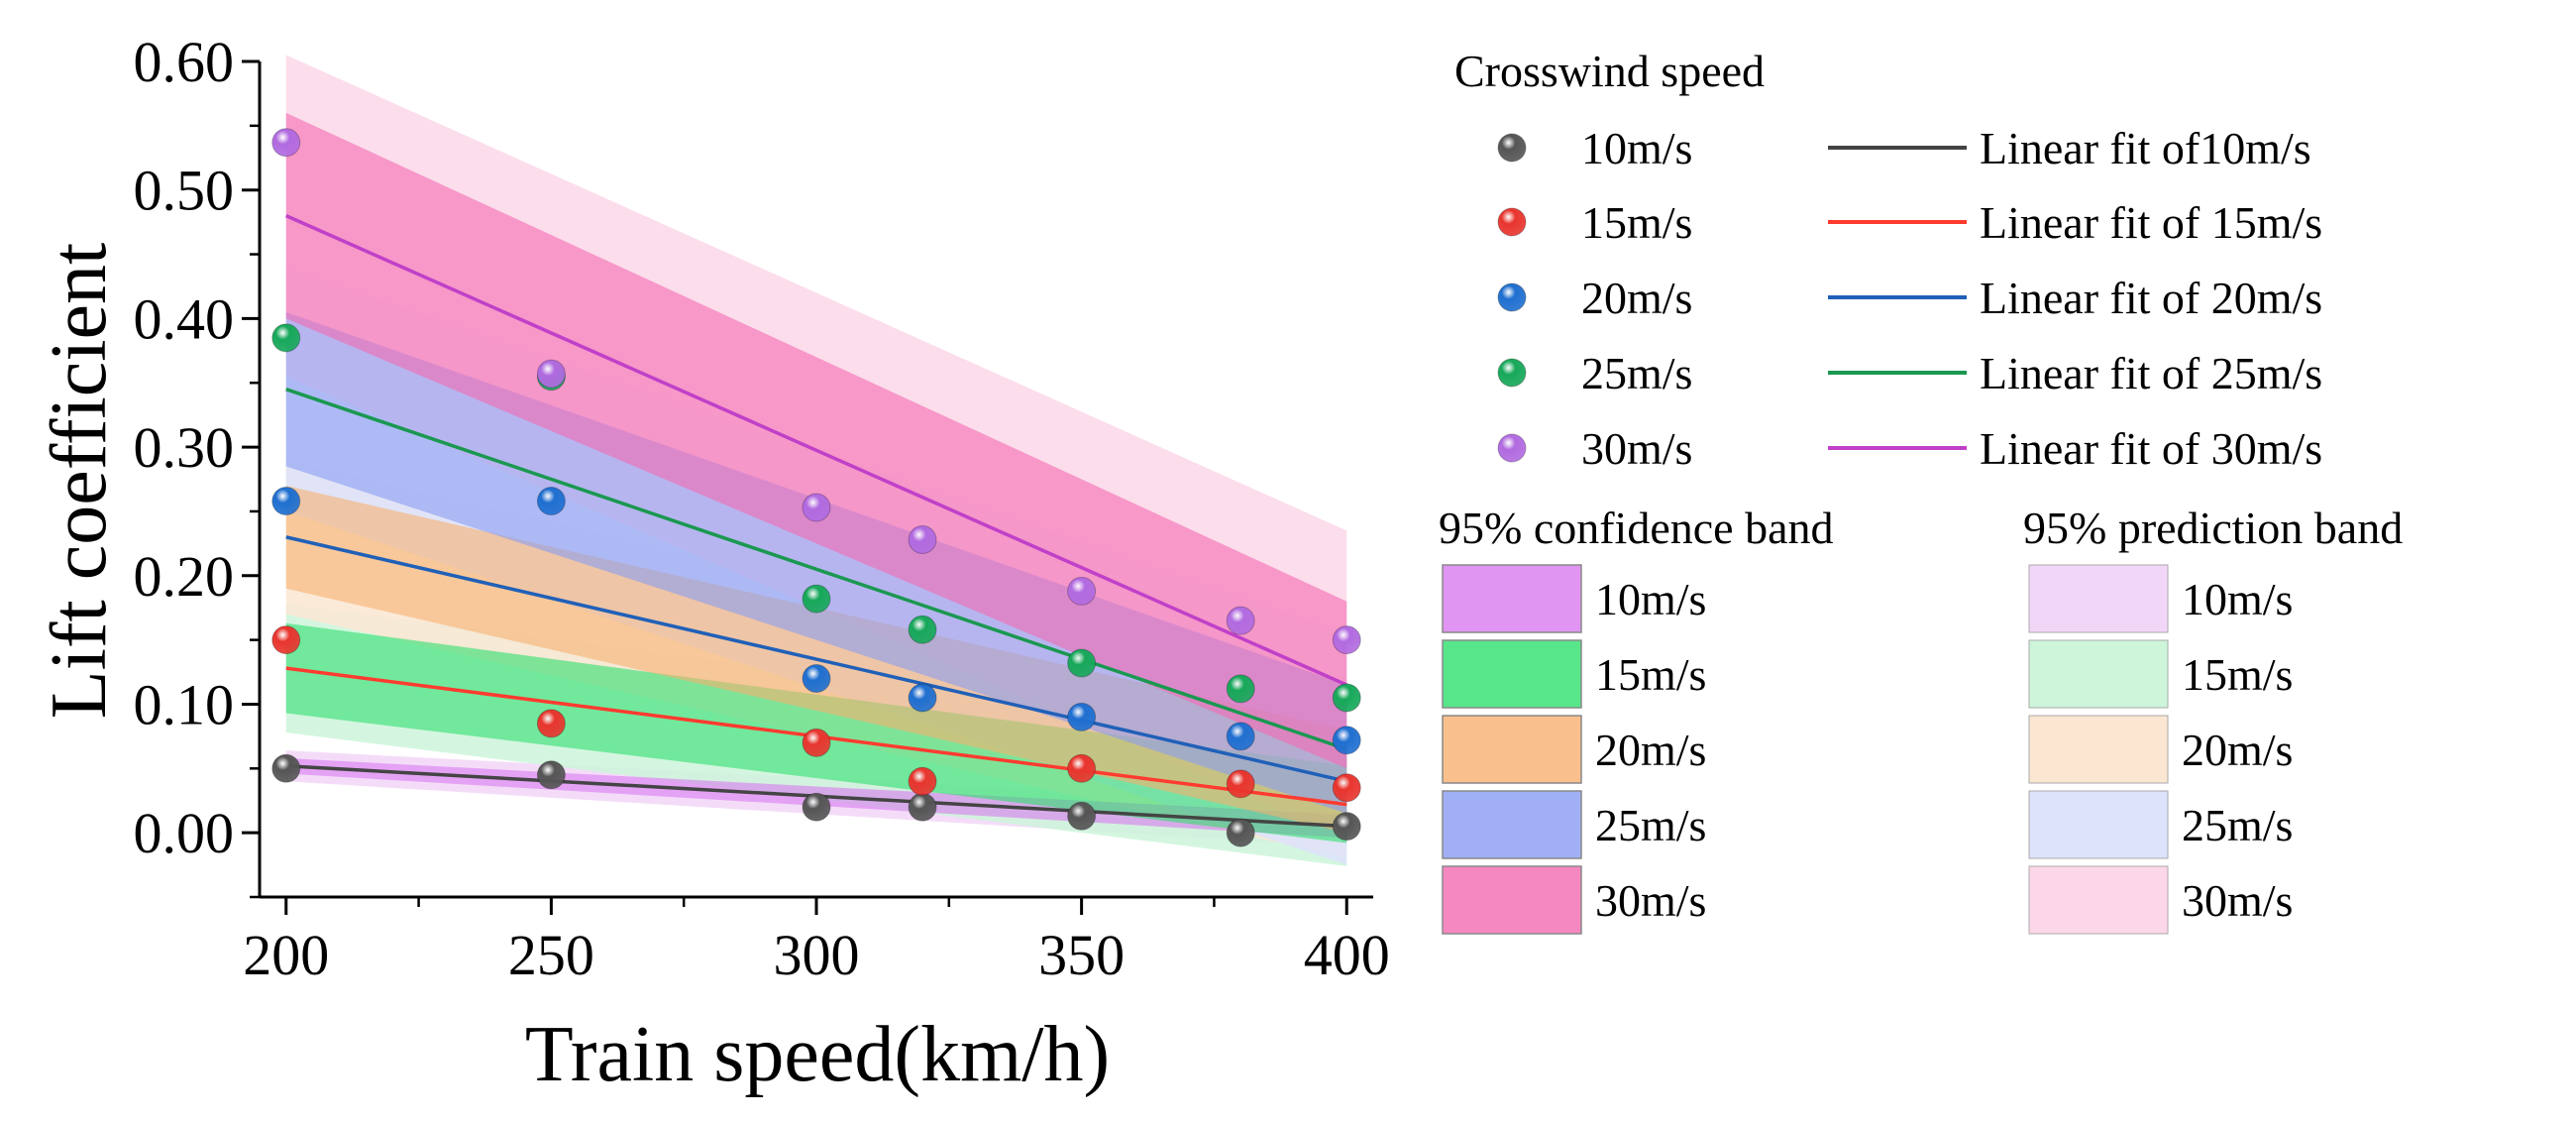 This screenshot has height=1124, width=2576. Describe the element at coordinates (184, 318) in the screenshot. I see `y-tick-label: 0.40` at that location.